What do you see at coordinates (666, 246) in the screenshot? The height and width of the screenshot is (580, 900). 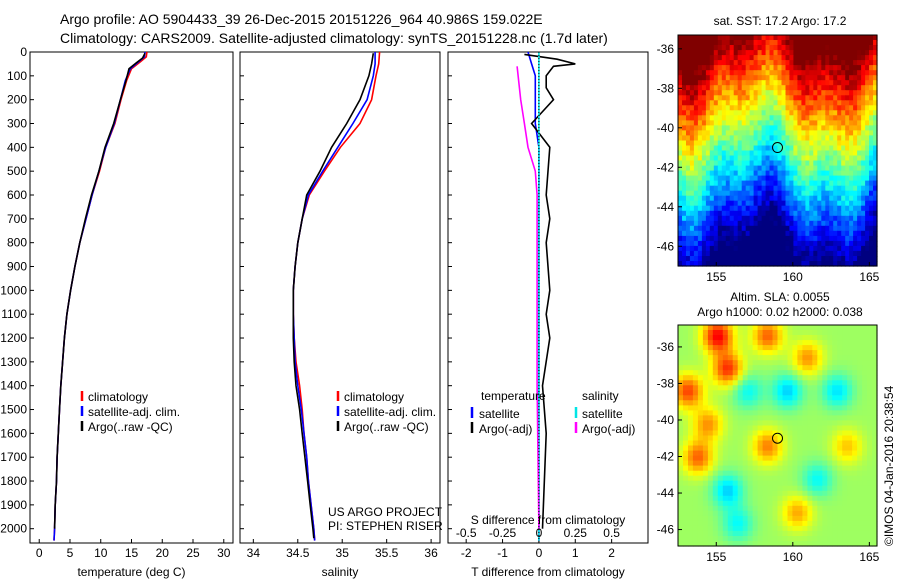 I see `map-y-tick-label: -46` at bounding box center [666, 246].